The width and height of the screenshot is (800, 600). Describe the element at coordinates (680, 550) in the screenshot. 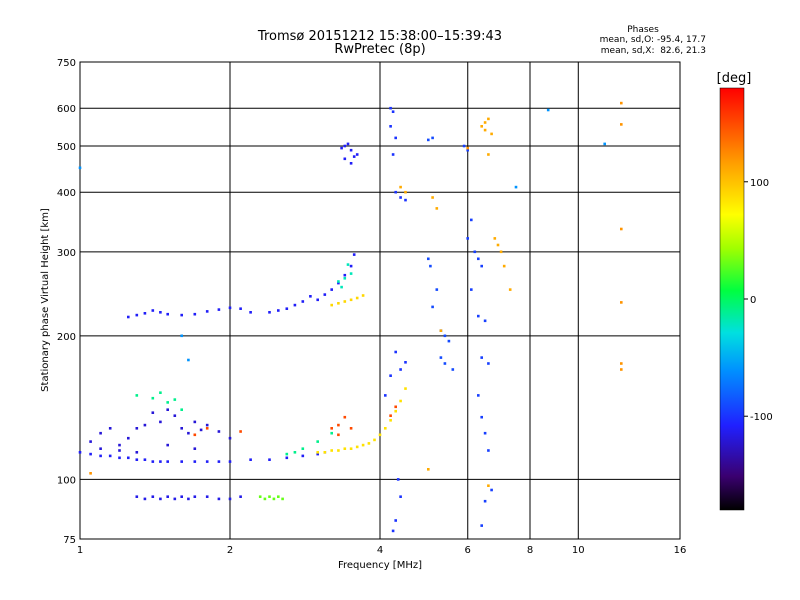

I see `x-tick-label: 16` at that location.